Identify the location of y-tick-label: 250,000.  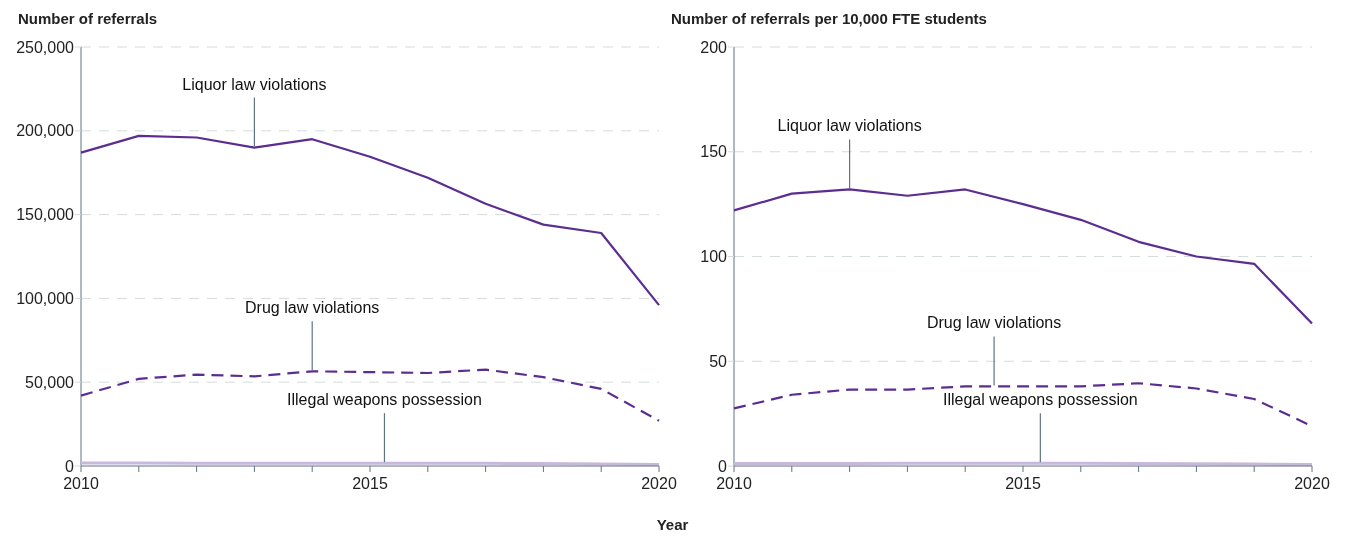
(45, 47).